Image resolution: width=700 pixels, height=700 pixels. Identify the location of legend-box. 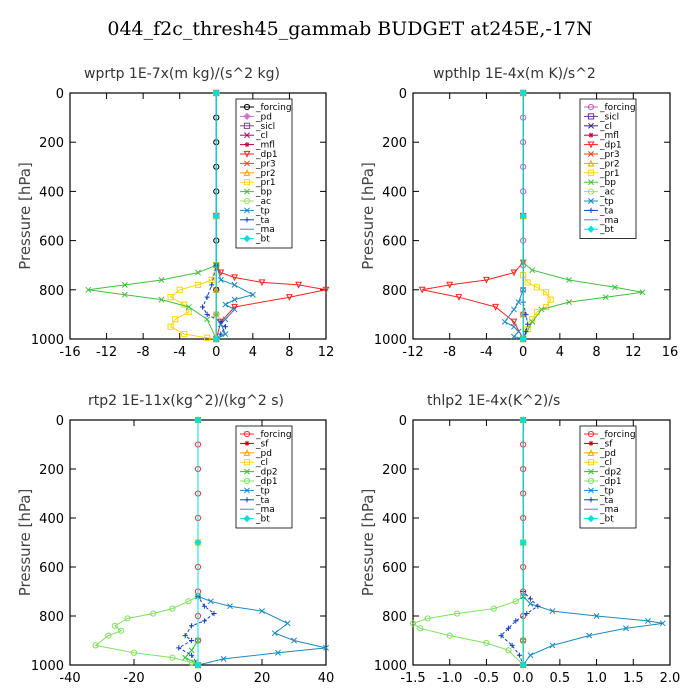
(608, 169).